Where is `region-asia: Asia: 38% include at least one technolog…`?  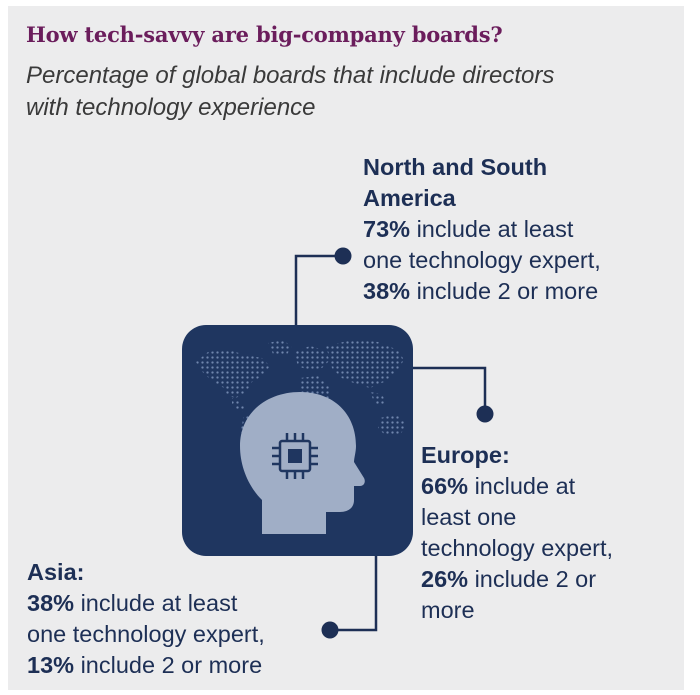
region-asia: Asia: 38% include at least one technolog… is located at coordinates (146, 619).